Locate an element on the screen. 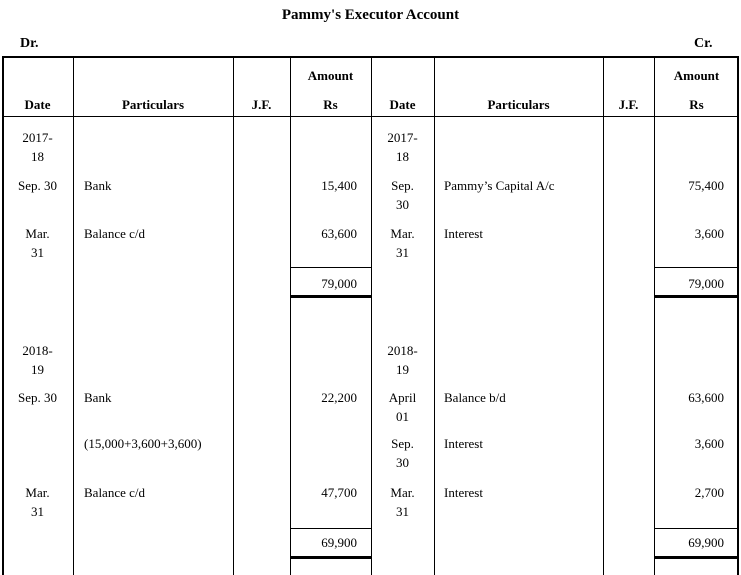  dr-particulars-jf-divider is located at coordinates (233, 315).